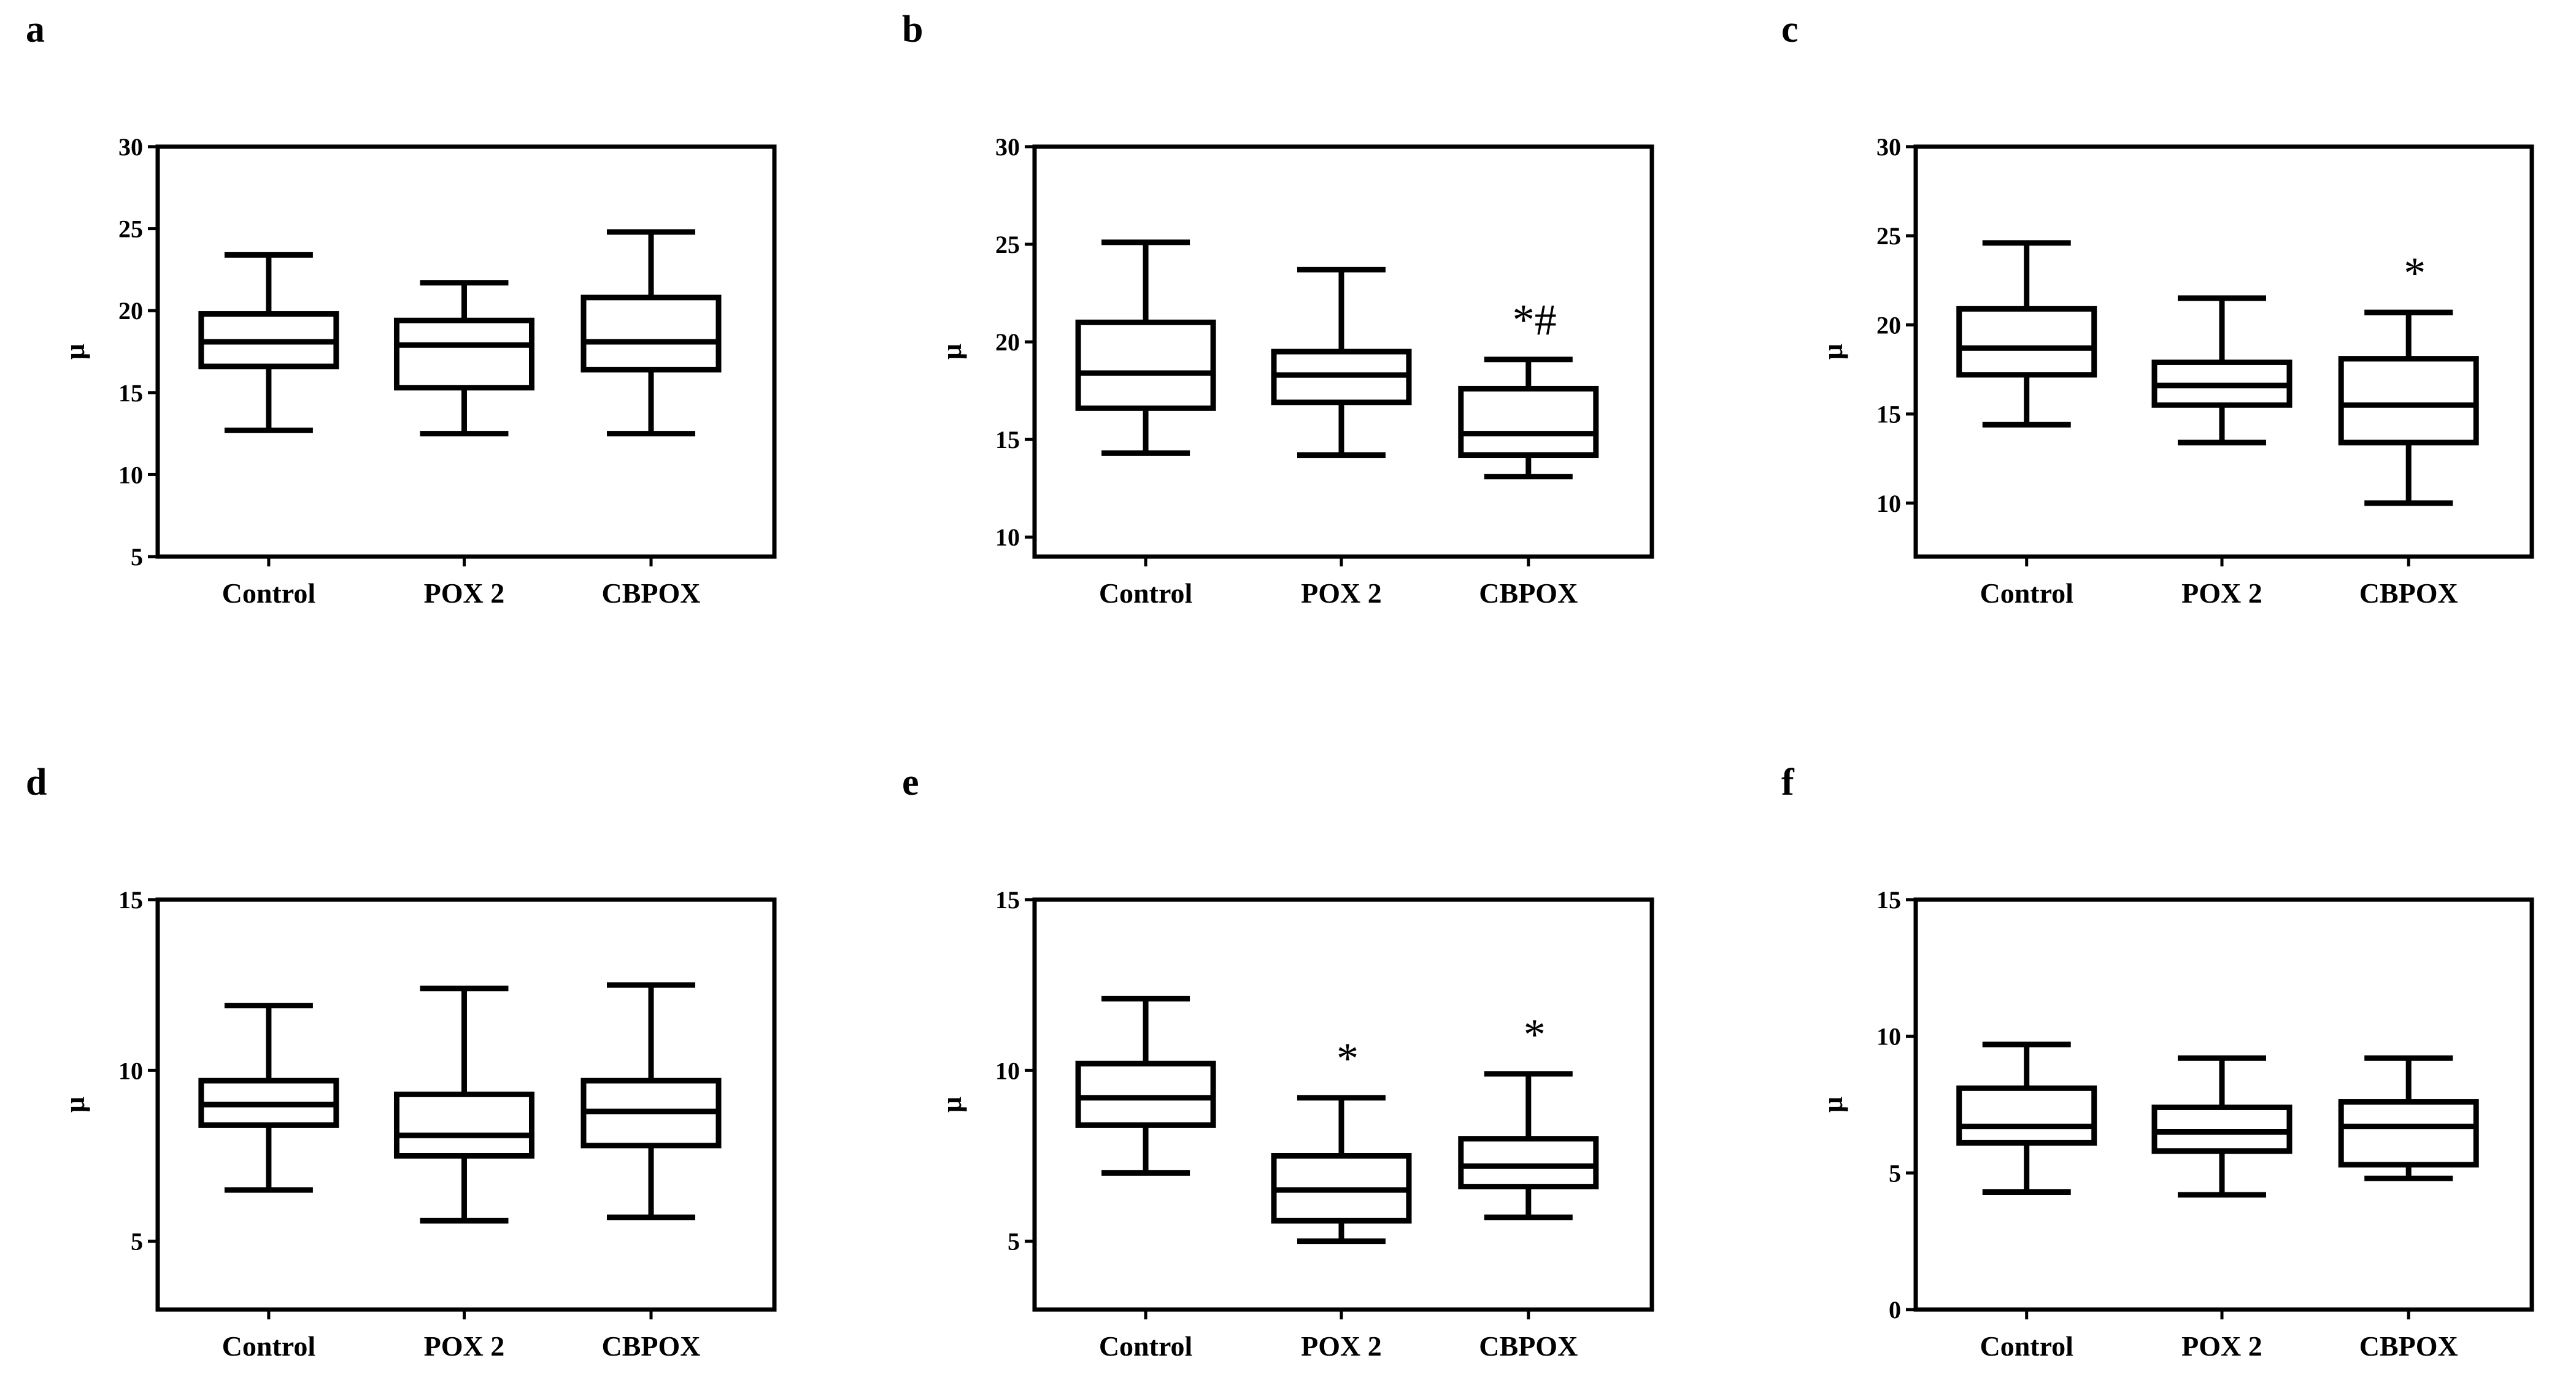 The image size is (2576, 1374). I want to click on y-tick-label: 0, so click(1895, 1310).